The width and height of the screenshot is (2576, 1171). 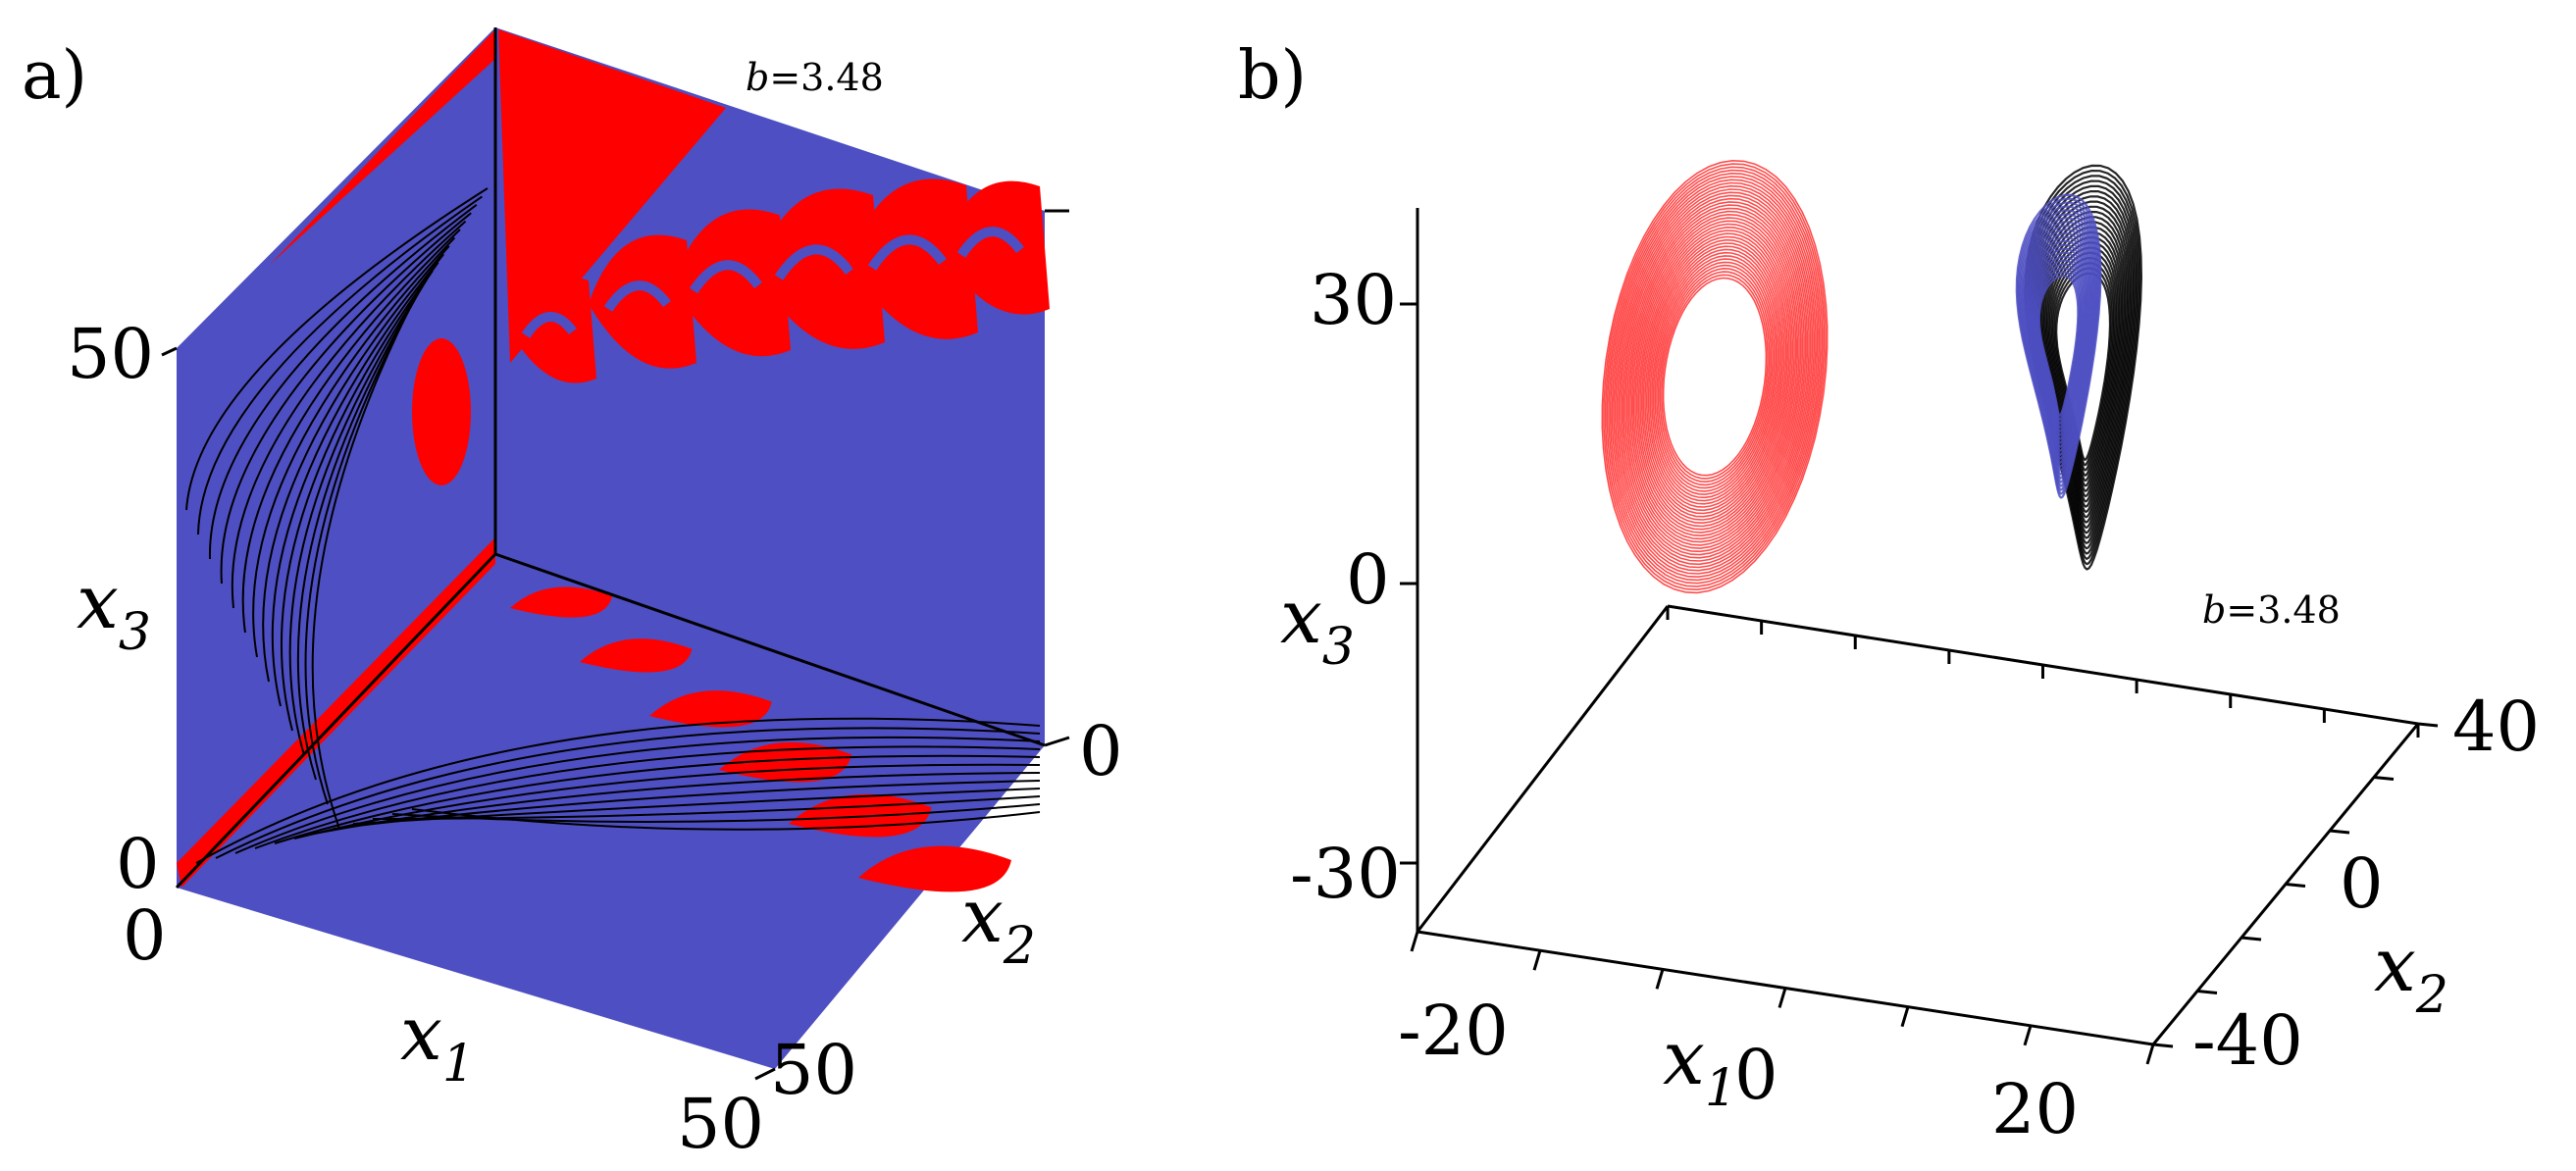 I want to click on red-basin-top-left, so click(x=382, y=147).